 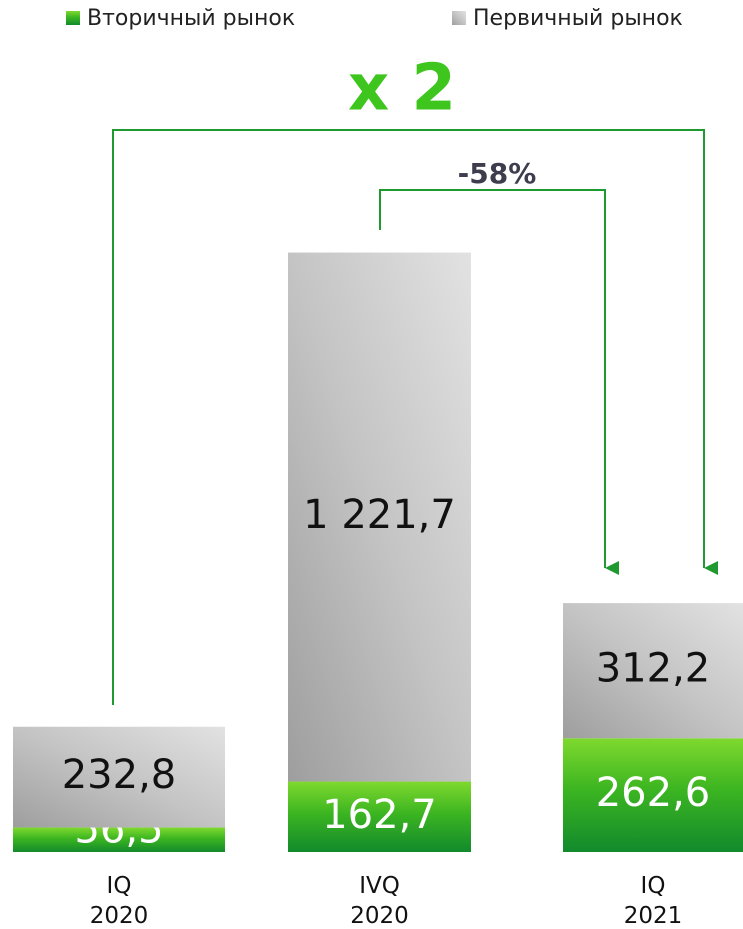 I want to click on x-tick-label: IQ 2021, so click(x=653, y=901).